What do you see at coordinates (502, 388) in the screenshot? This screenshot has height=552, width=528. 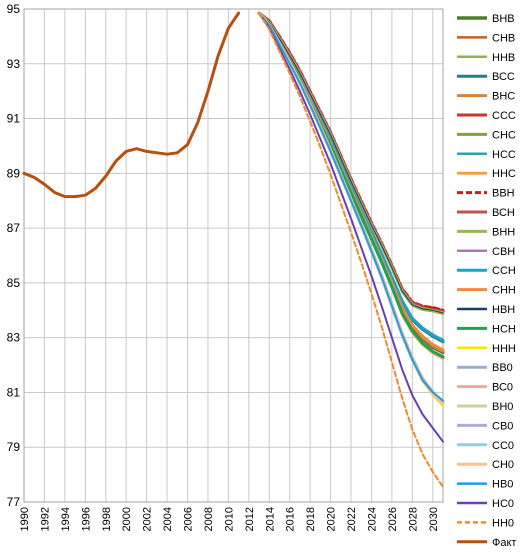 I see `legend-label: ВС0` at bounding box center [502, 388].